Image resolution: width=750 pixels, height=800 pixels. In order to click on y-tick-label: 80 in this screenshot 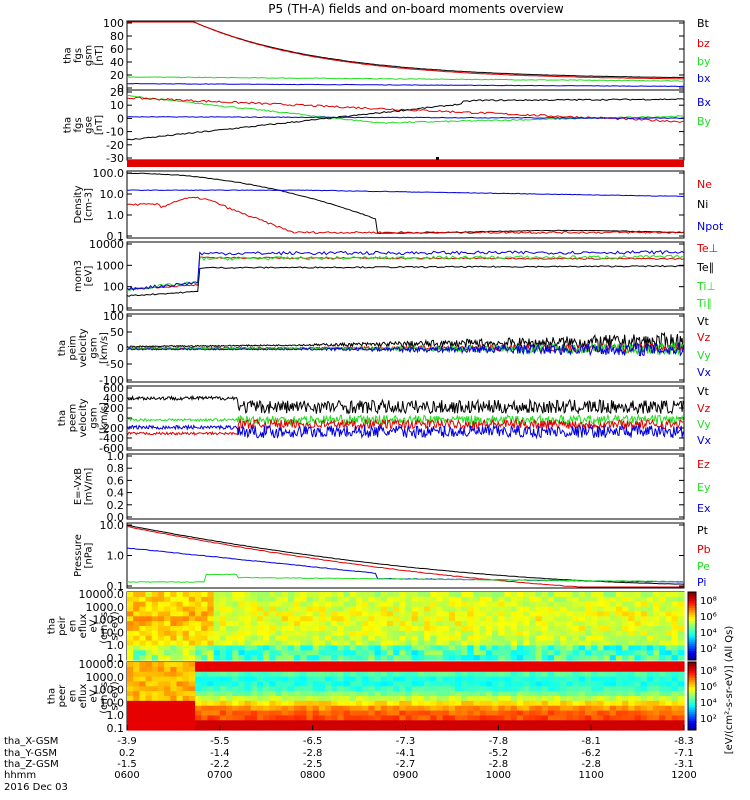, I will do `click(117, 36)`.